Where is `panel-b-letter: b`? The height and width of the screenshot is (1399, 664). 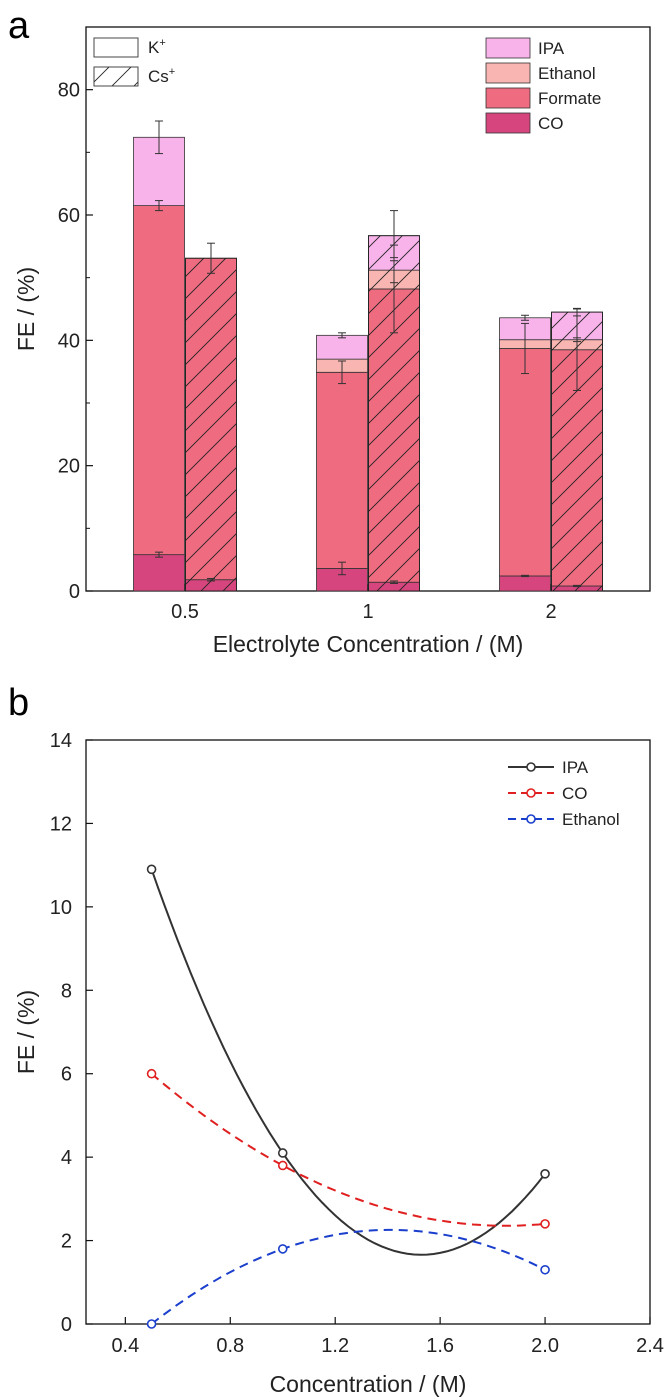
panel-b-letter: b is located at coordinates (18, 703).